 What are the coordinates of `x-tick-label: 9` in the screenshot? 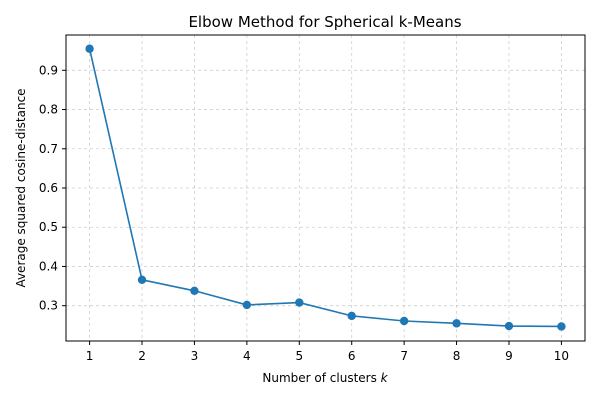 It's located at (509, 356).